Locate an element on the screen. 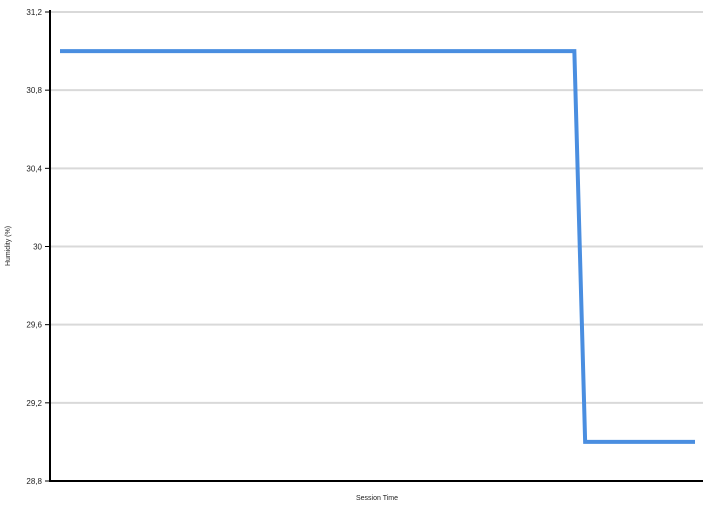 This screenshot has width=703, height=513. y-tick-label: 30 is located at coordinates (37, 247).